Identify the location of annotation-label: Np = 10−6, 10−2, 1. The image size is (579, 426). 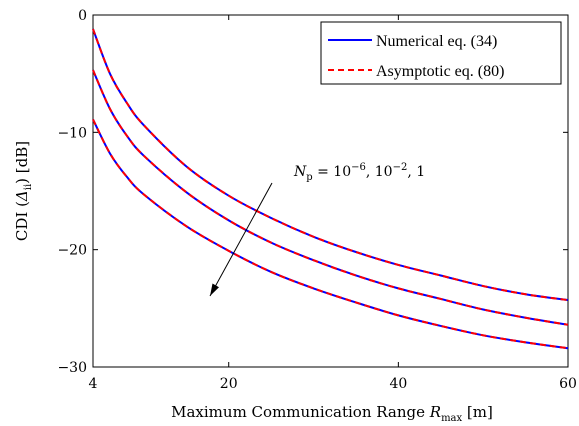
(359, 172).